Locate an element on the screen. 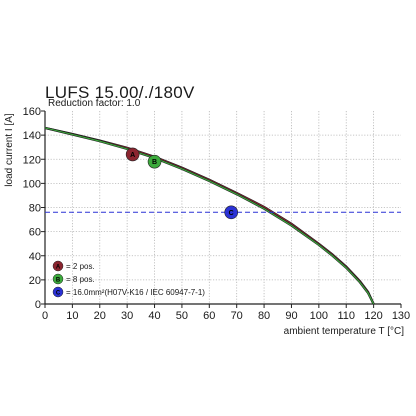  marker-C is located at coordinates (231, 212).